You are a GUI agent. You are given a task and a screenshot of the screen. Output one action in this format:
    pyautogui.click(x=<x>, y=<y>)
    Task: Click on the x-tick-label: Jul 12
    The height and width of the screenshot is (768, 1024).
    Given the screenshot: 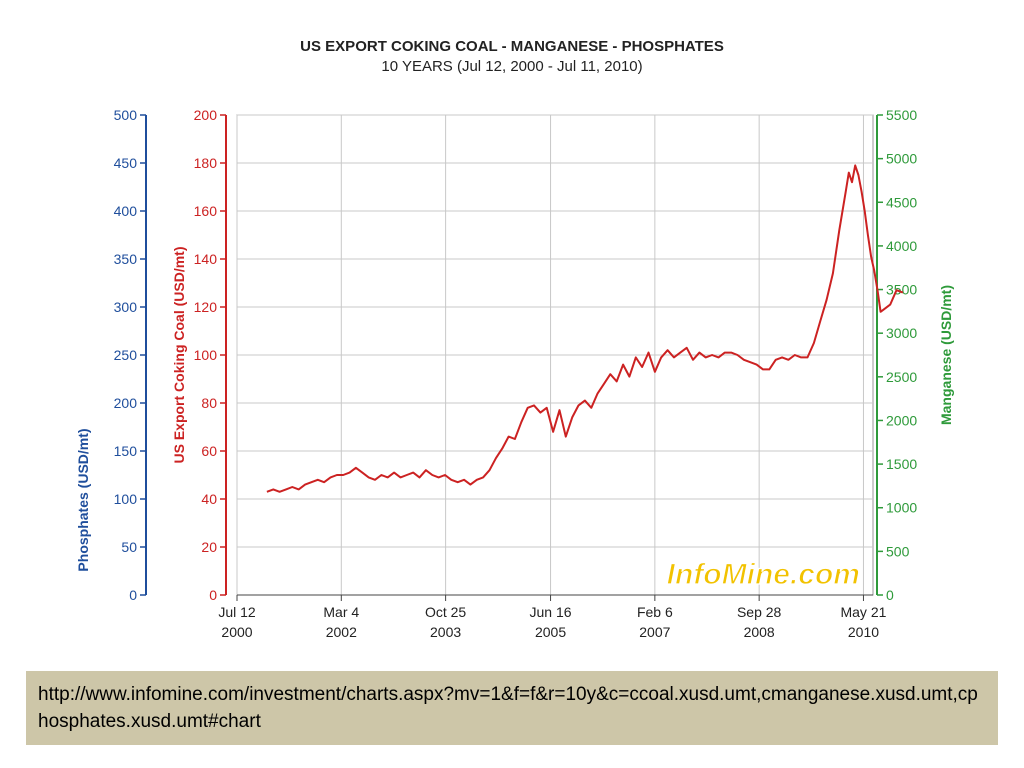 What is the action you would take?
    pyautogui.click(x=237, y=612)
    